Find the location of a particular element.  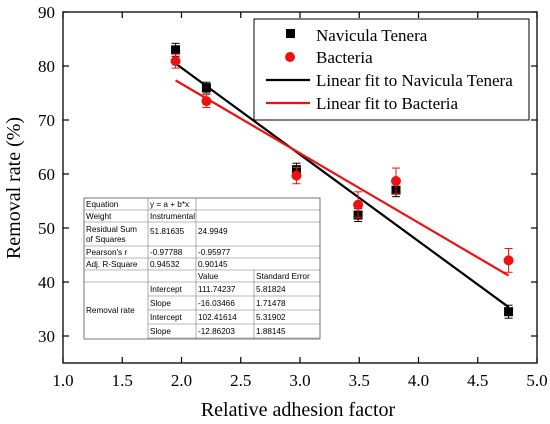

x-axis-label: Relative adhesion factor is located at coordinates (298, 410).